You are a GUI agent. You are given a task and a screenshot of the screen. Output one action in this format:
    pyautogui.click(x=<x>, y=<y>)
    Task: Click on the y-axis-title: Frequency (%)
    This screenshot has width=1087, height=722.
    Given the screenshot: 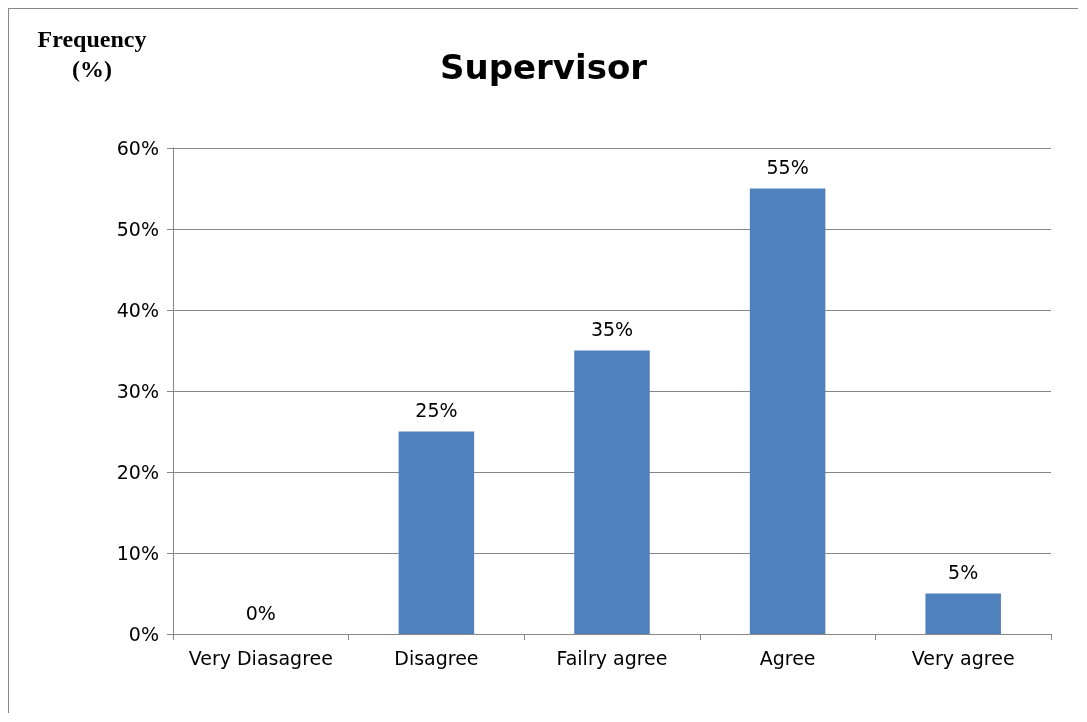 What is the action you would take?
    pyautogui.click(x=92, y=54)
    